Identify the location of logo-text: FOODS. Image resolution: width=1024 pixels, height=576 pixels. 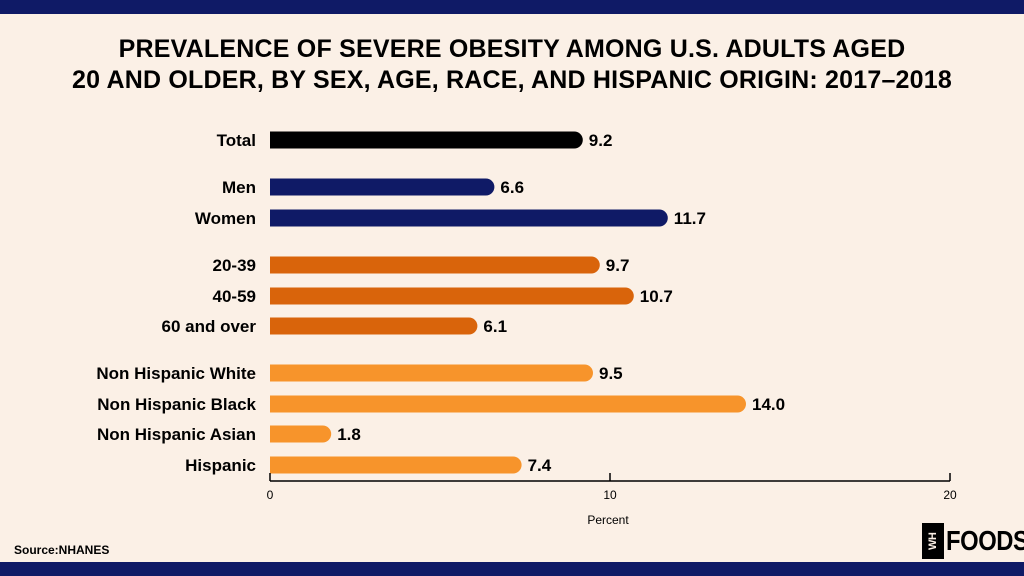
(985, 540).